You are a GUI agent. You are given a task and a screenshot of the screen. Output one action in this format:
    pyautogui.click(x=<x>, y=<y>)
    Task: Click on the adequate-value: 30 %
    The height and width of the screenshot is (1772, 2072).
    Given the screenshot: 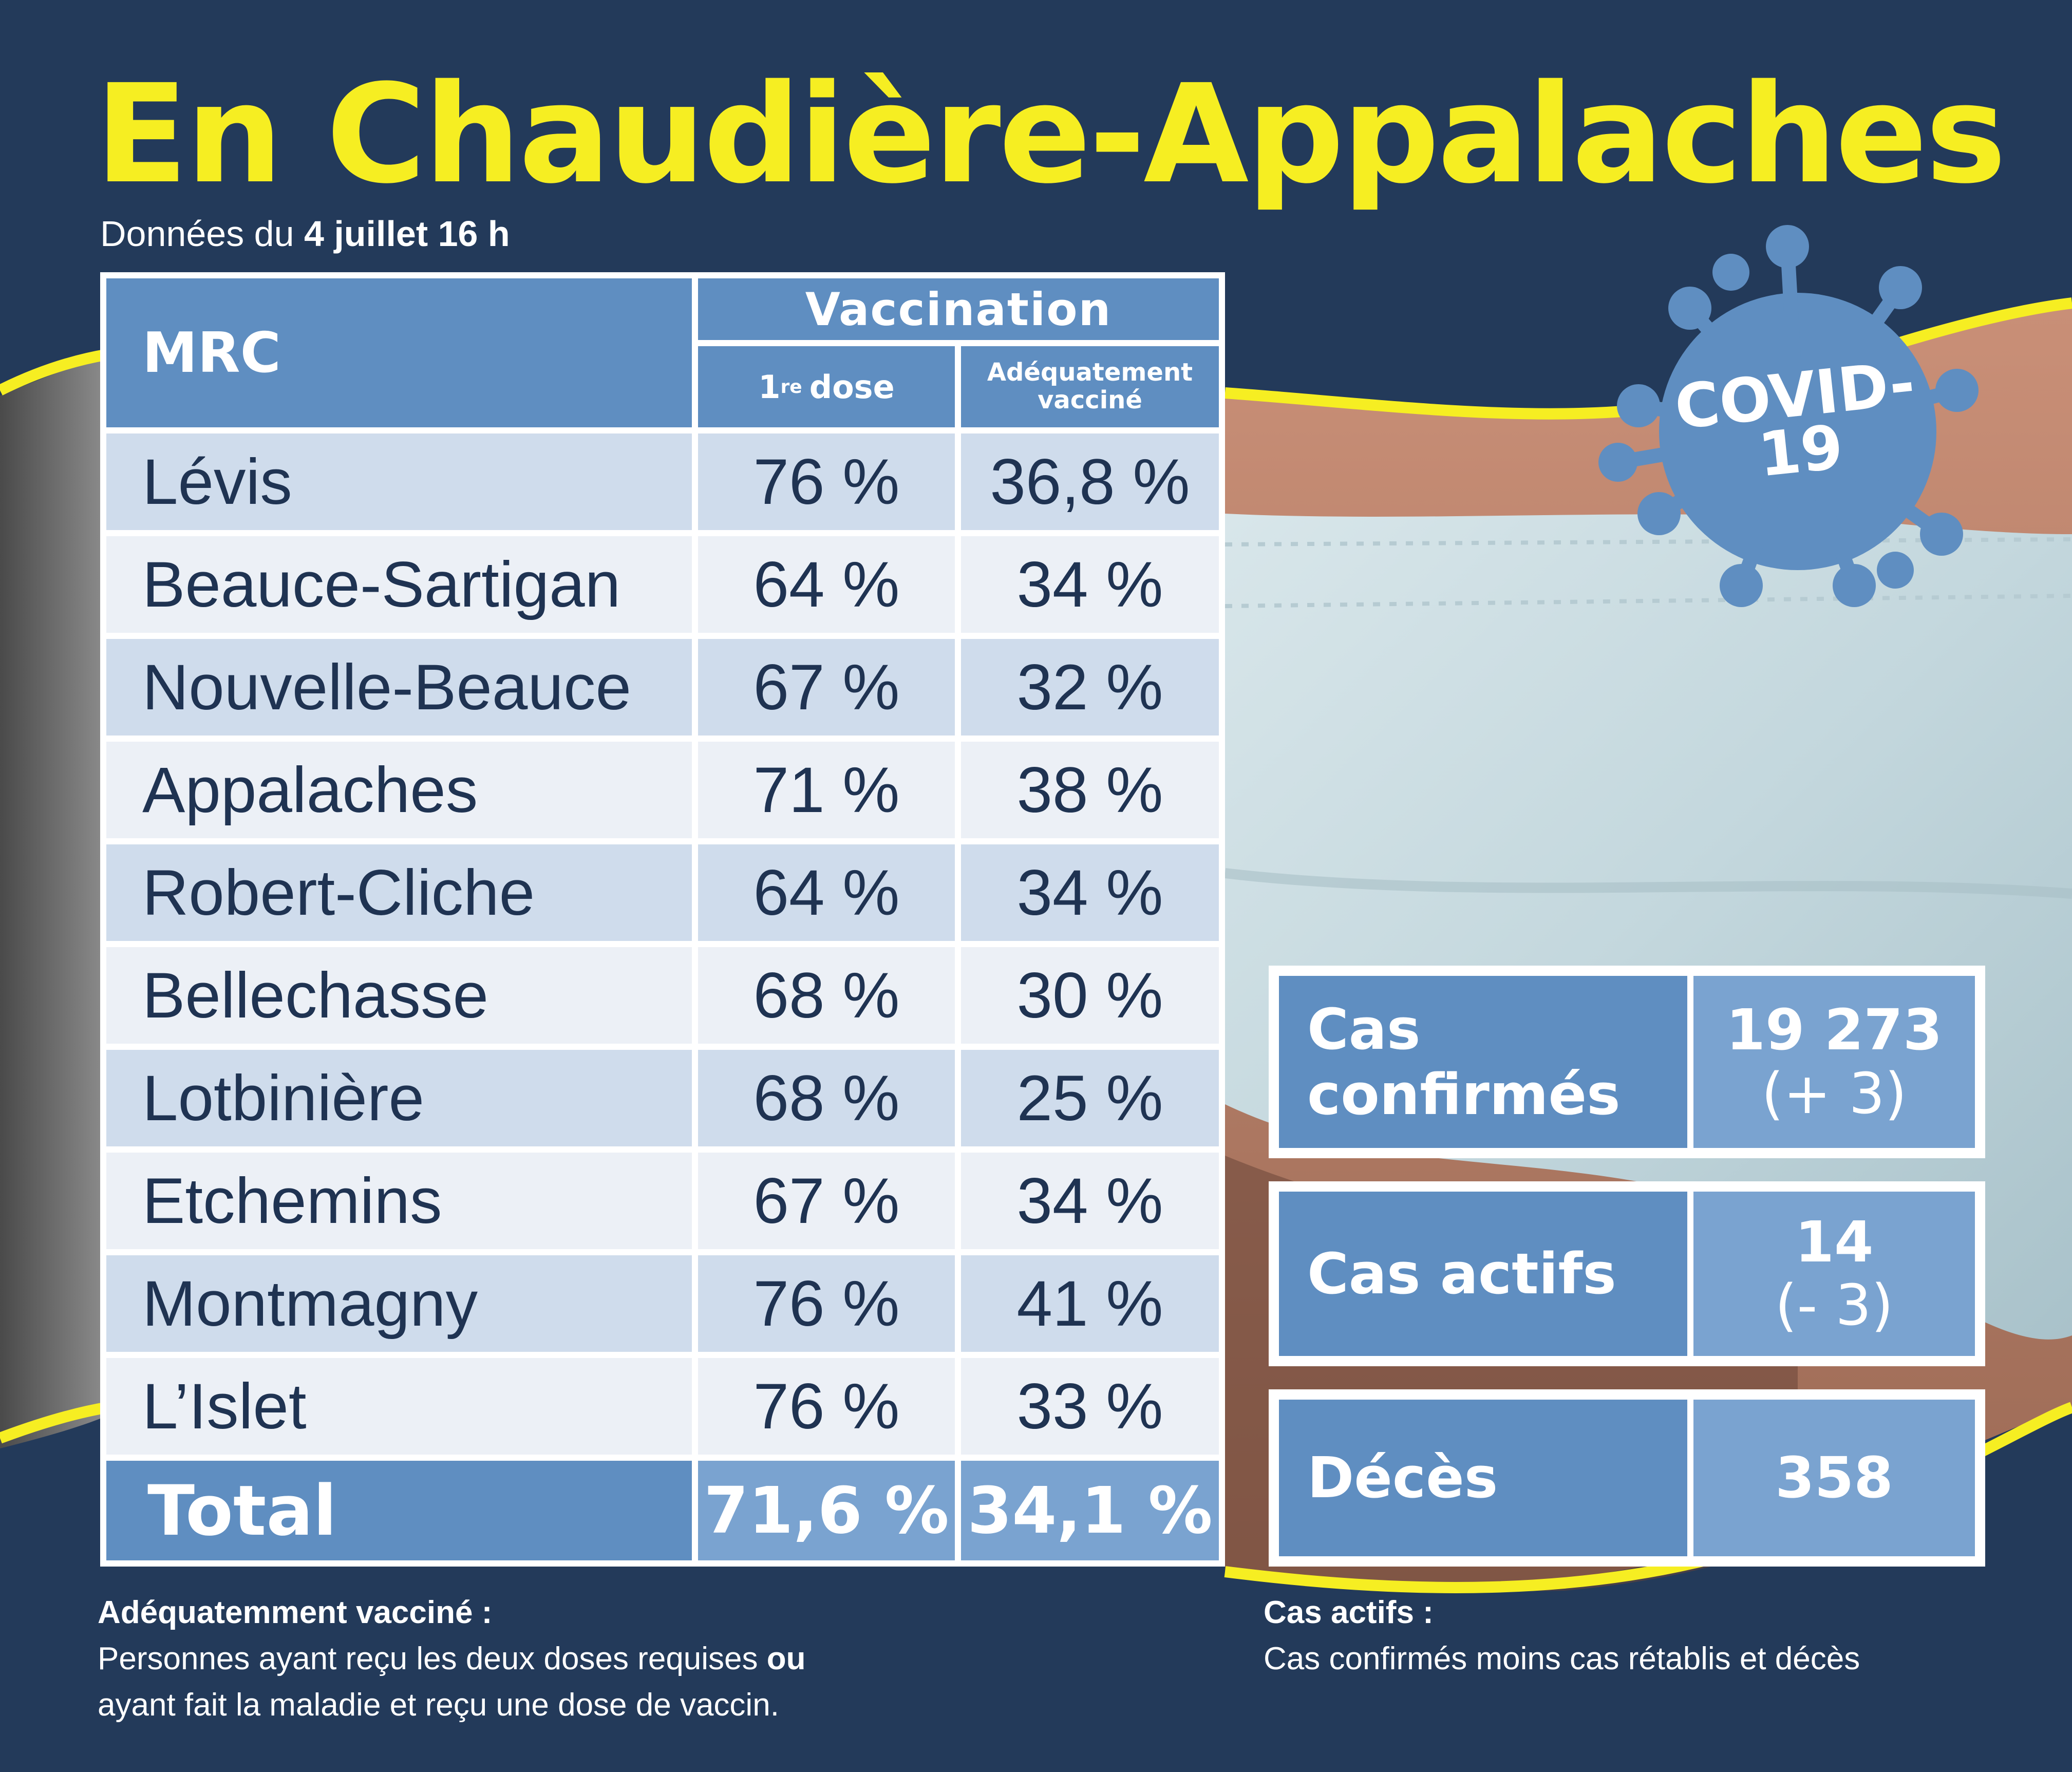 What is the action you would take?
    pyautogui.click(x=1090, y=995)
    